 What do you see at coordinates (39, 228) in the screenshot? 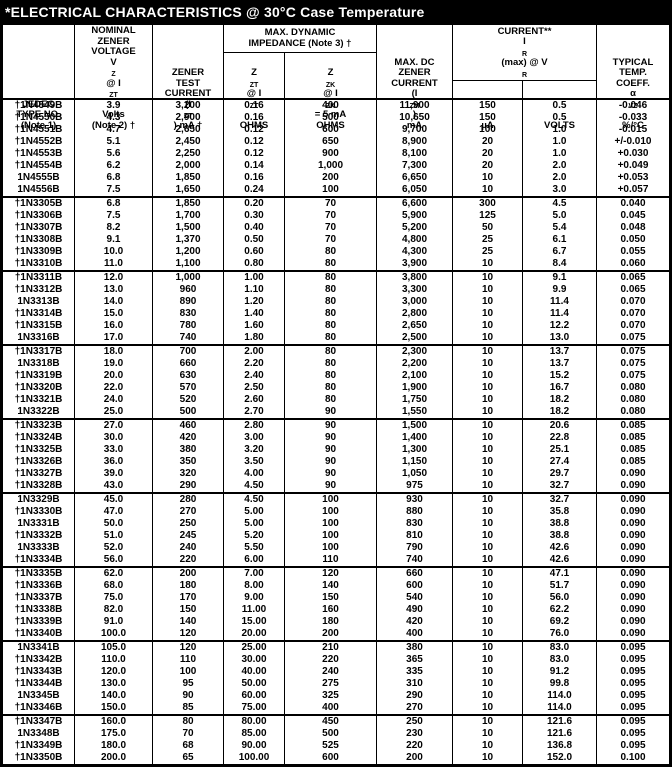
I see `table-cell: †1N3307B` at bounding box center [39, 228].